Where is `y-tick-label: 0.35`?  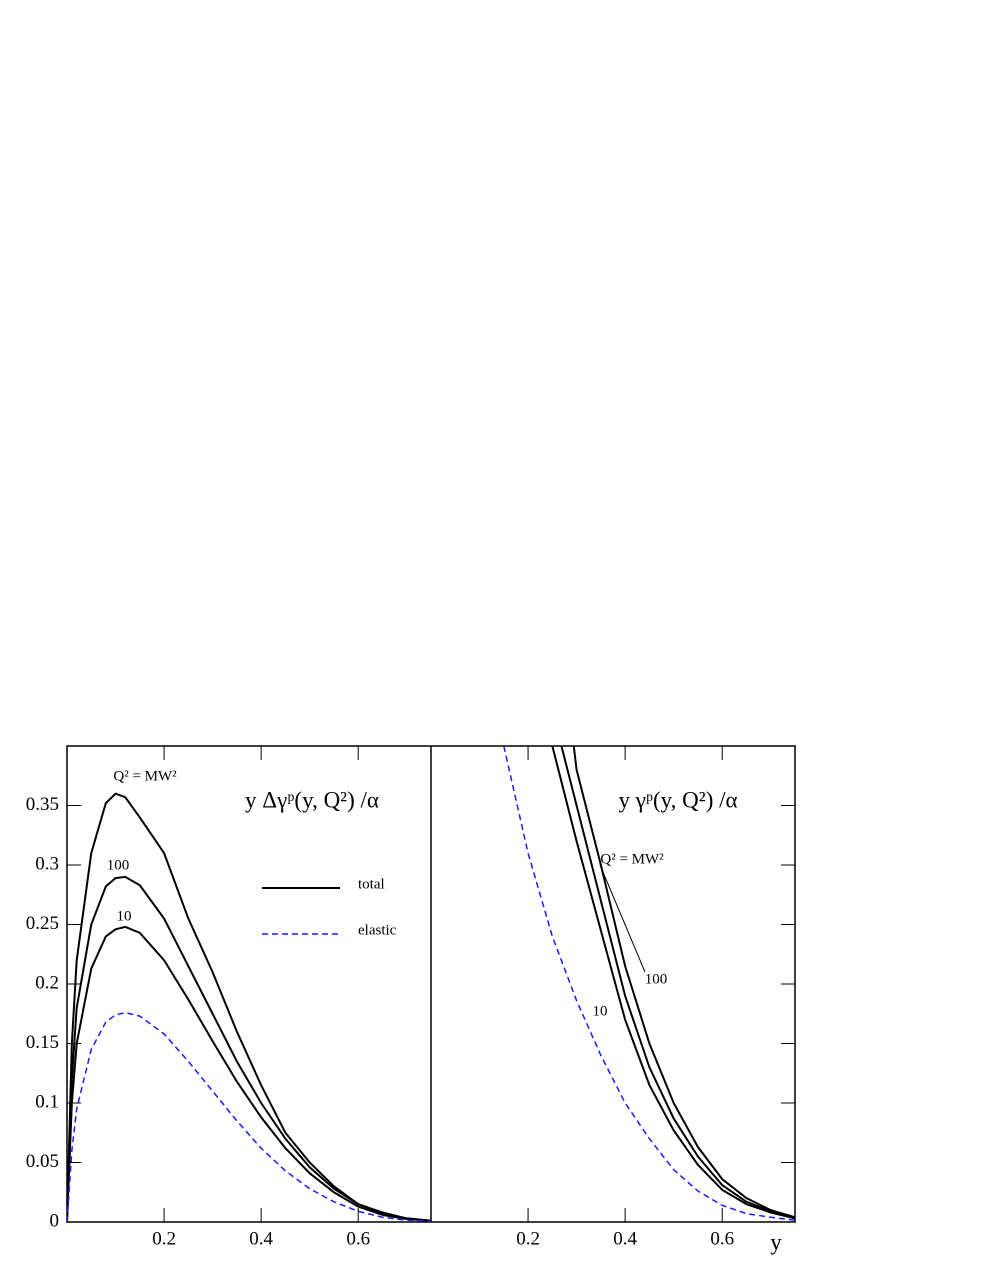 y-tick-label: 0.35 is located at coordinates (42, 804).